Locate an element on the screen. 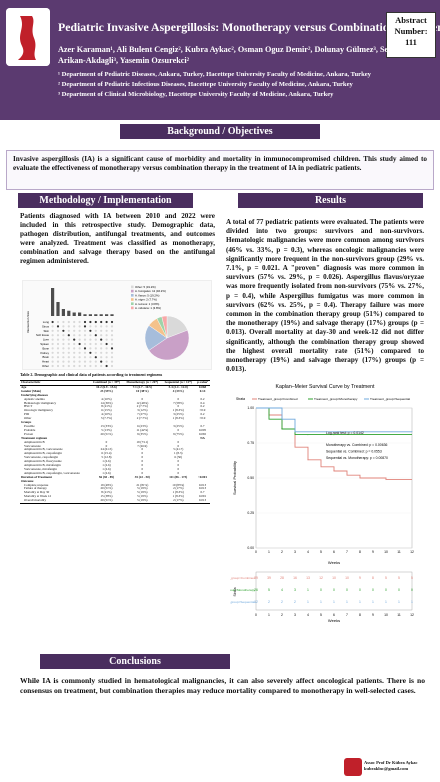 The width and height of the screenshot is (440, 782). km-series-line is located at coordinates (334, 420).